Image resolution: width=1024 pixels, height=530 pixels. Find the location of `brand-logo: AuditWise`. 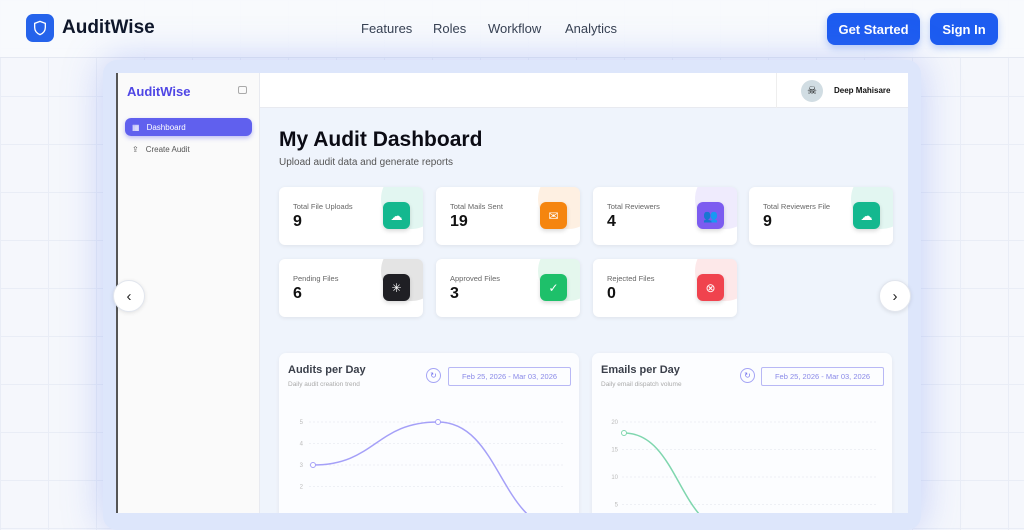

brand-logo: AuditWise is located at coordinates (90, 28).